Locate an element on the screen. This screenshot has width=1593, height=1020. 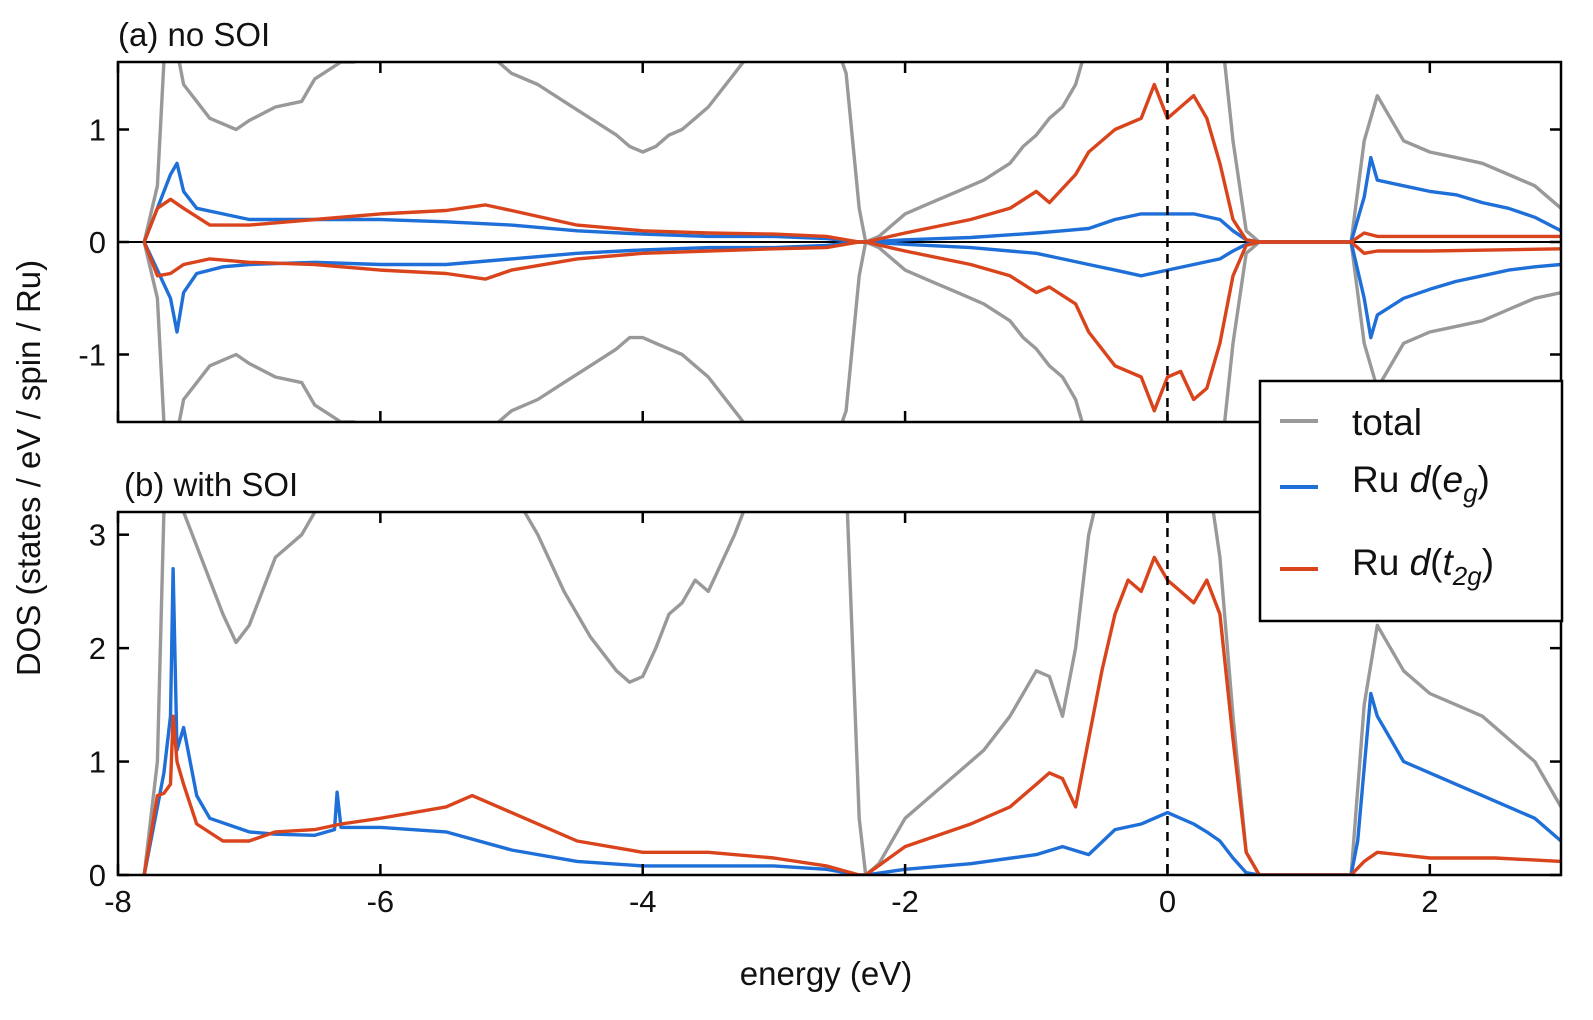
legend-label-total: total is located at coordinates (1387, 422).